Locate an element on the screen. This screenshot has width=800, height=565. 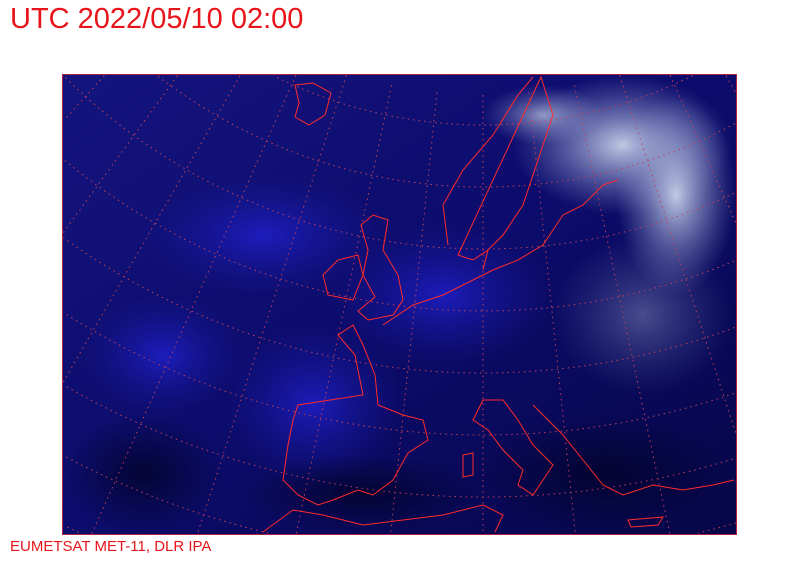
coast-iberia-france is located at coordinates (355, 415).